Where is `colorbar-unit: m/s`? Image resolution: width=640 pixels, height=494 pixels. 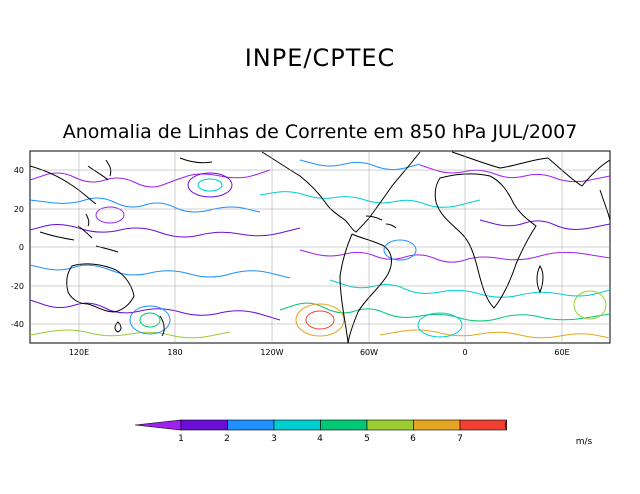
colorbar-unit: m/s is located at coordinates (584, 442).